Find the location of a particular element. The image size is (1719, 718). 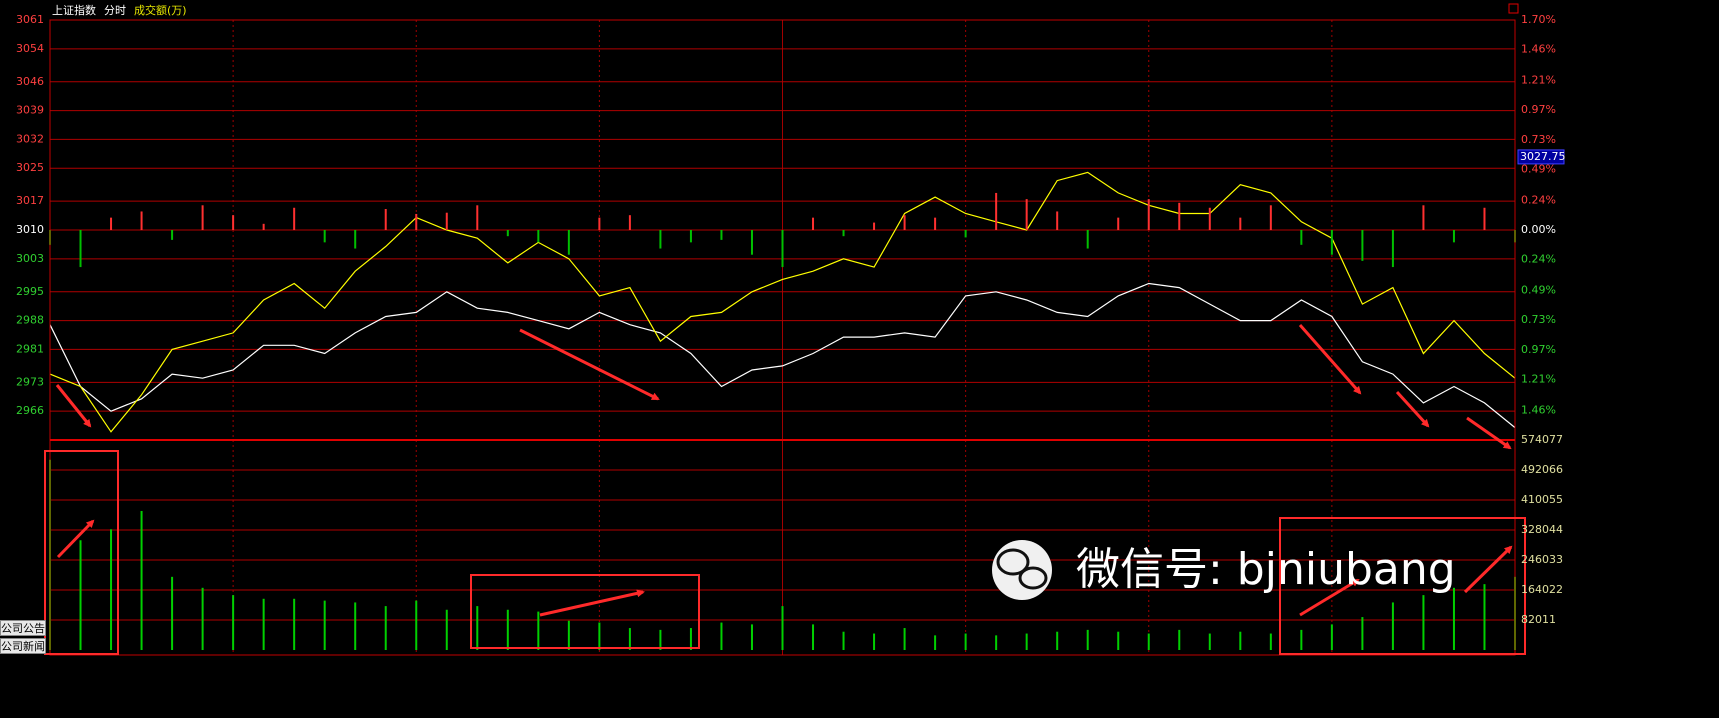

y2-tick-label: 1.70% is located at coordinates (1538, 19).